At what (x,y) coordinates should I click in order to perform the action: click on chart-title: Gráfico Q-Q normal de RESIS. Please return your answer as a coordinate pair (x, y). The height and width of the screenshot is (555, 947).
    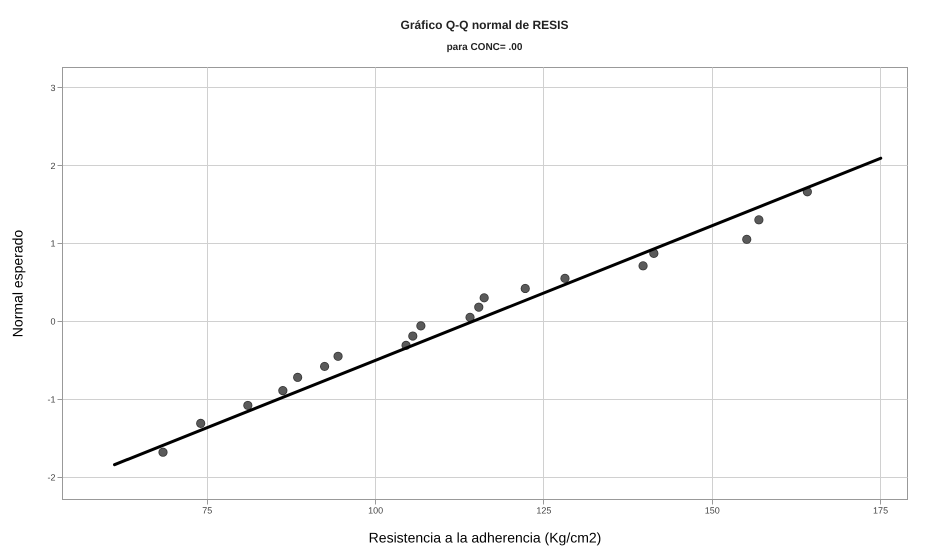
    Looking at the image, I should click on (484, 25).